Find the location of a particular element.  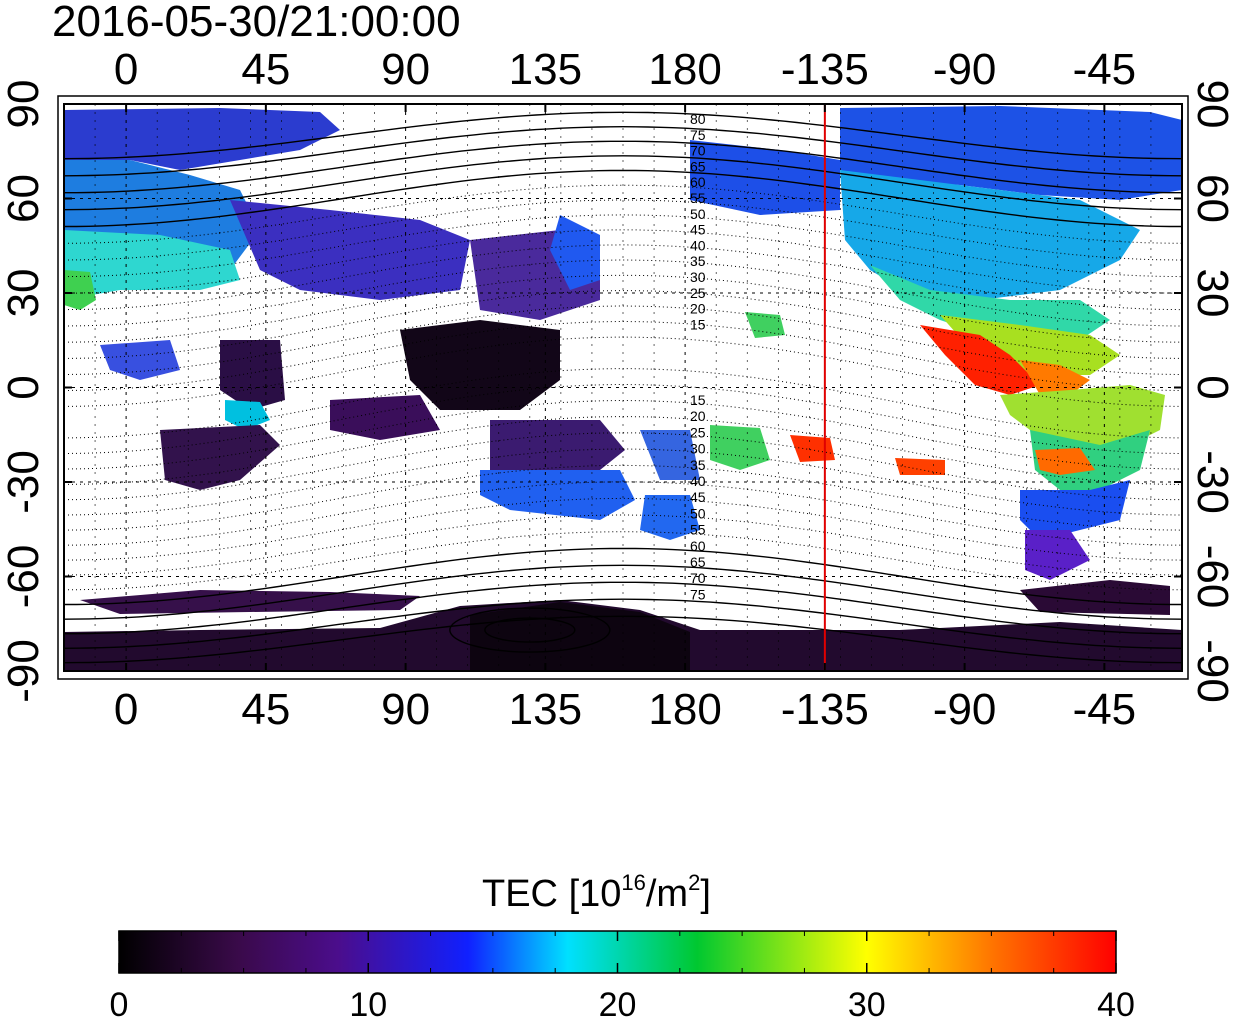

contour-loop-inner is located at coordinates (530, 630).